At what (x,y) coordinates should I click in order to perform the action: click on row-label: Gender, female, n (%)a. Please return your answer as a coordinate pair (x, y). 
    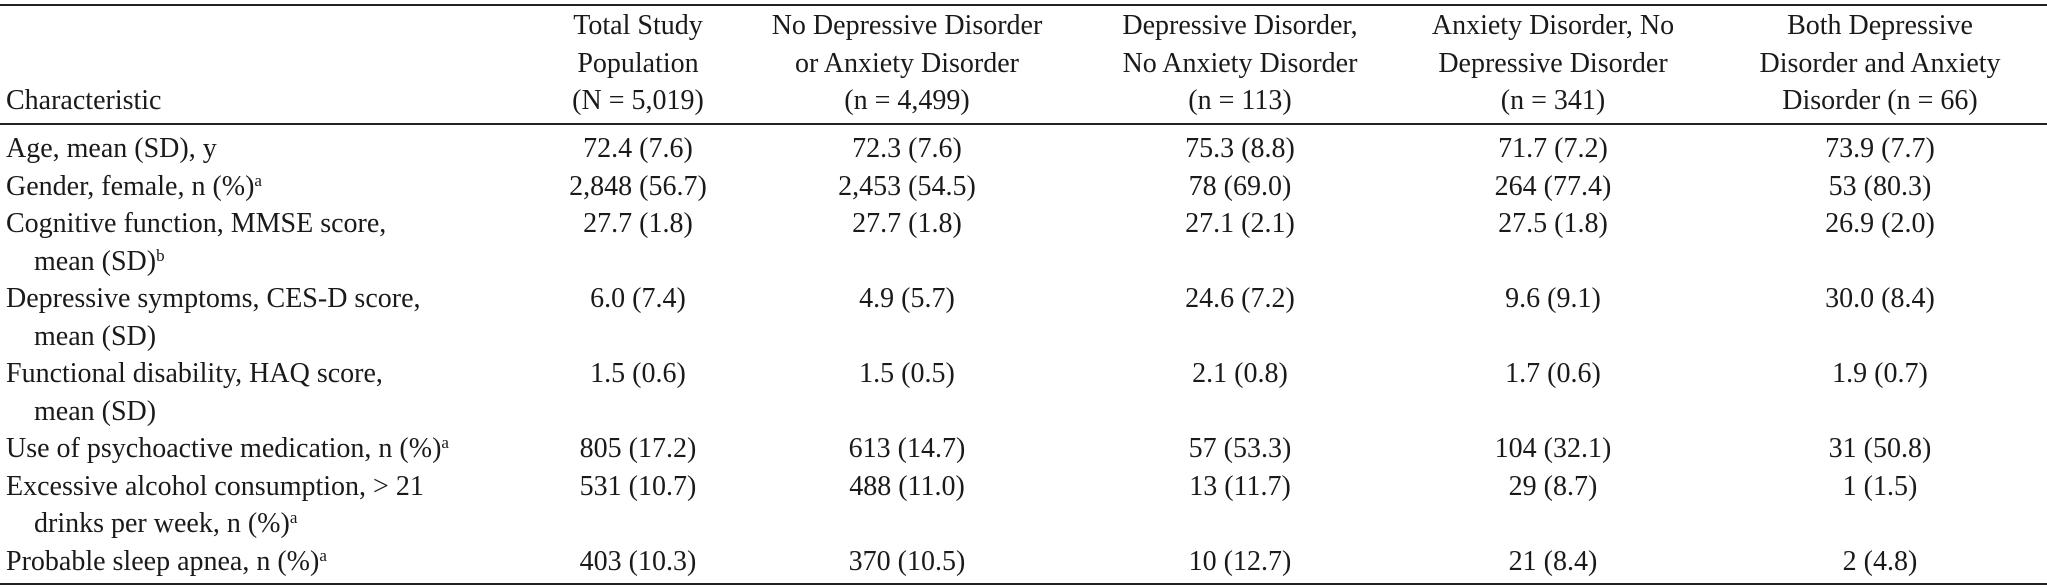
    Looking at the image, I should click on (134, 186).